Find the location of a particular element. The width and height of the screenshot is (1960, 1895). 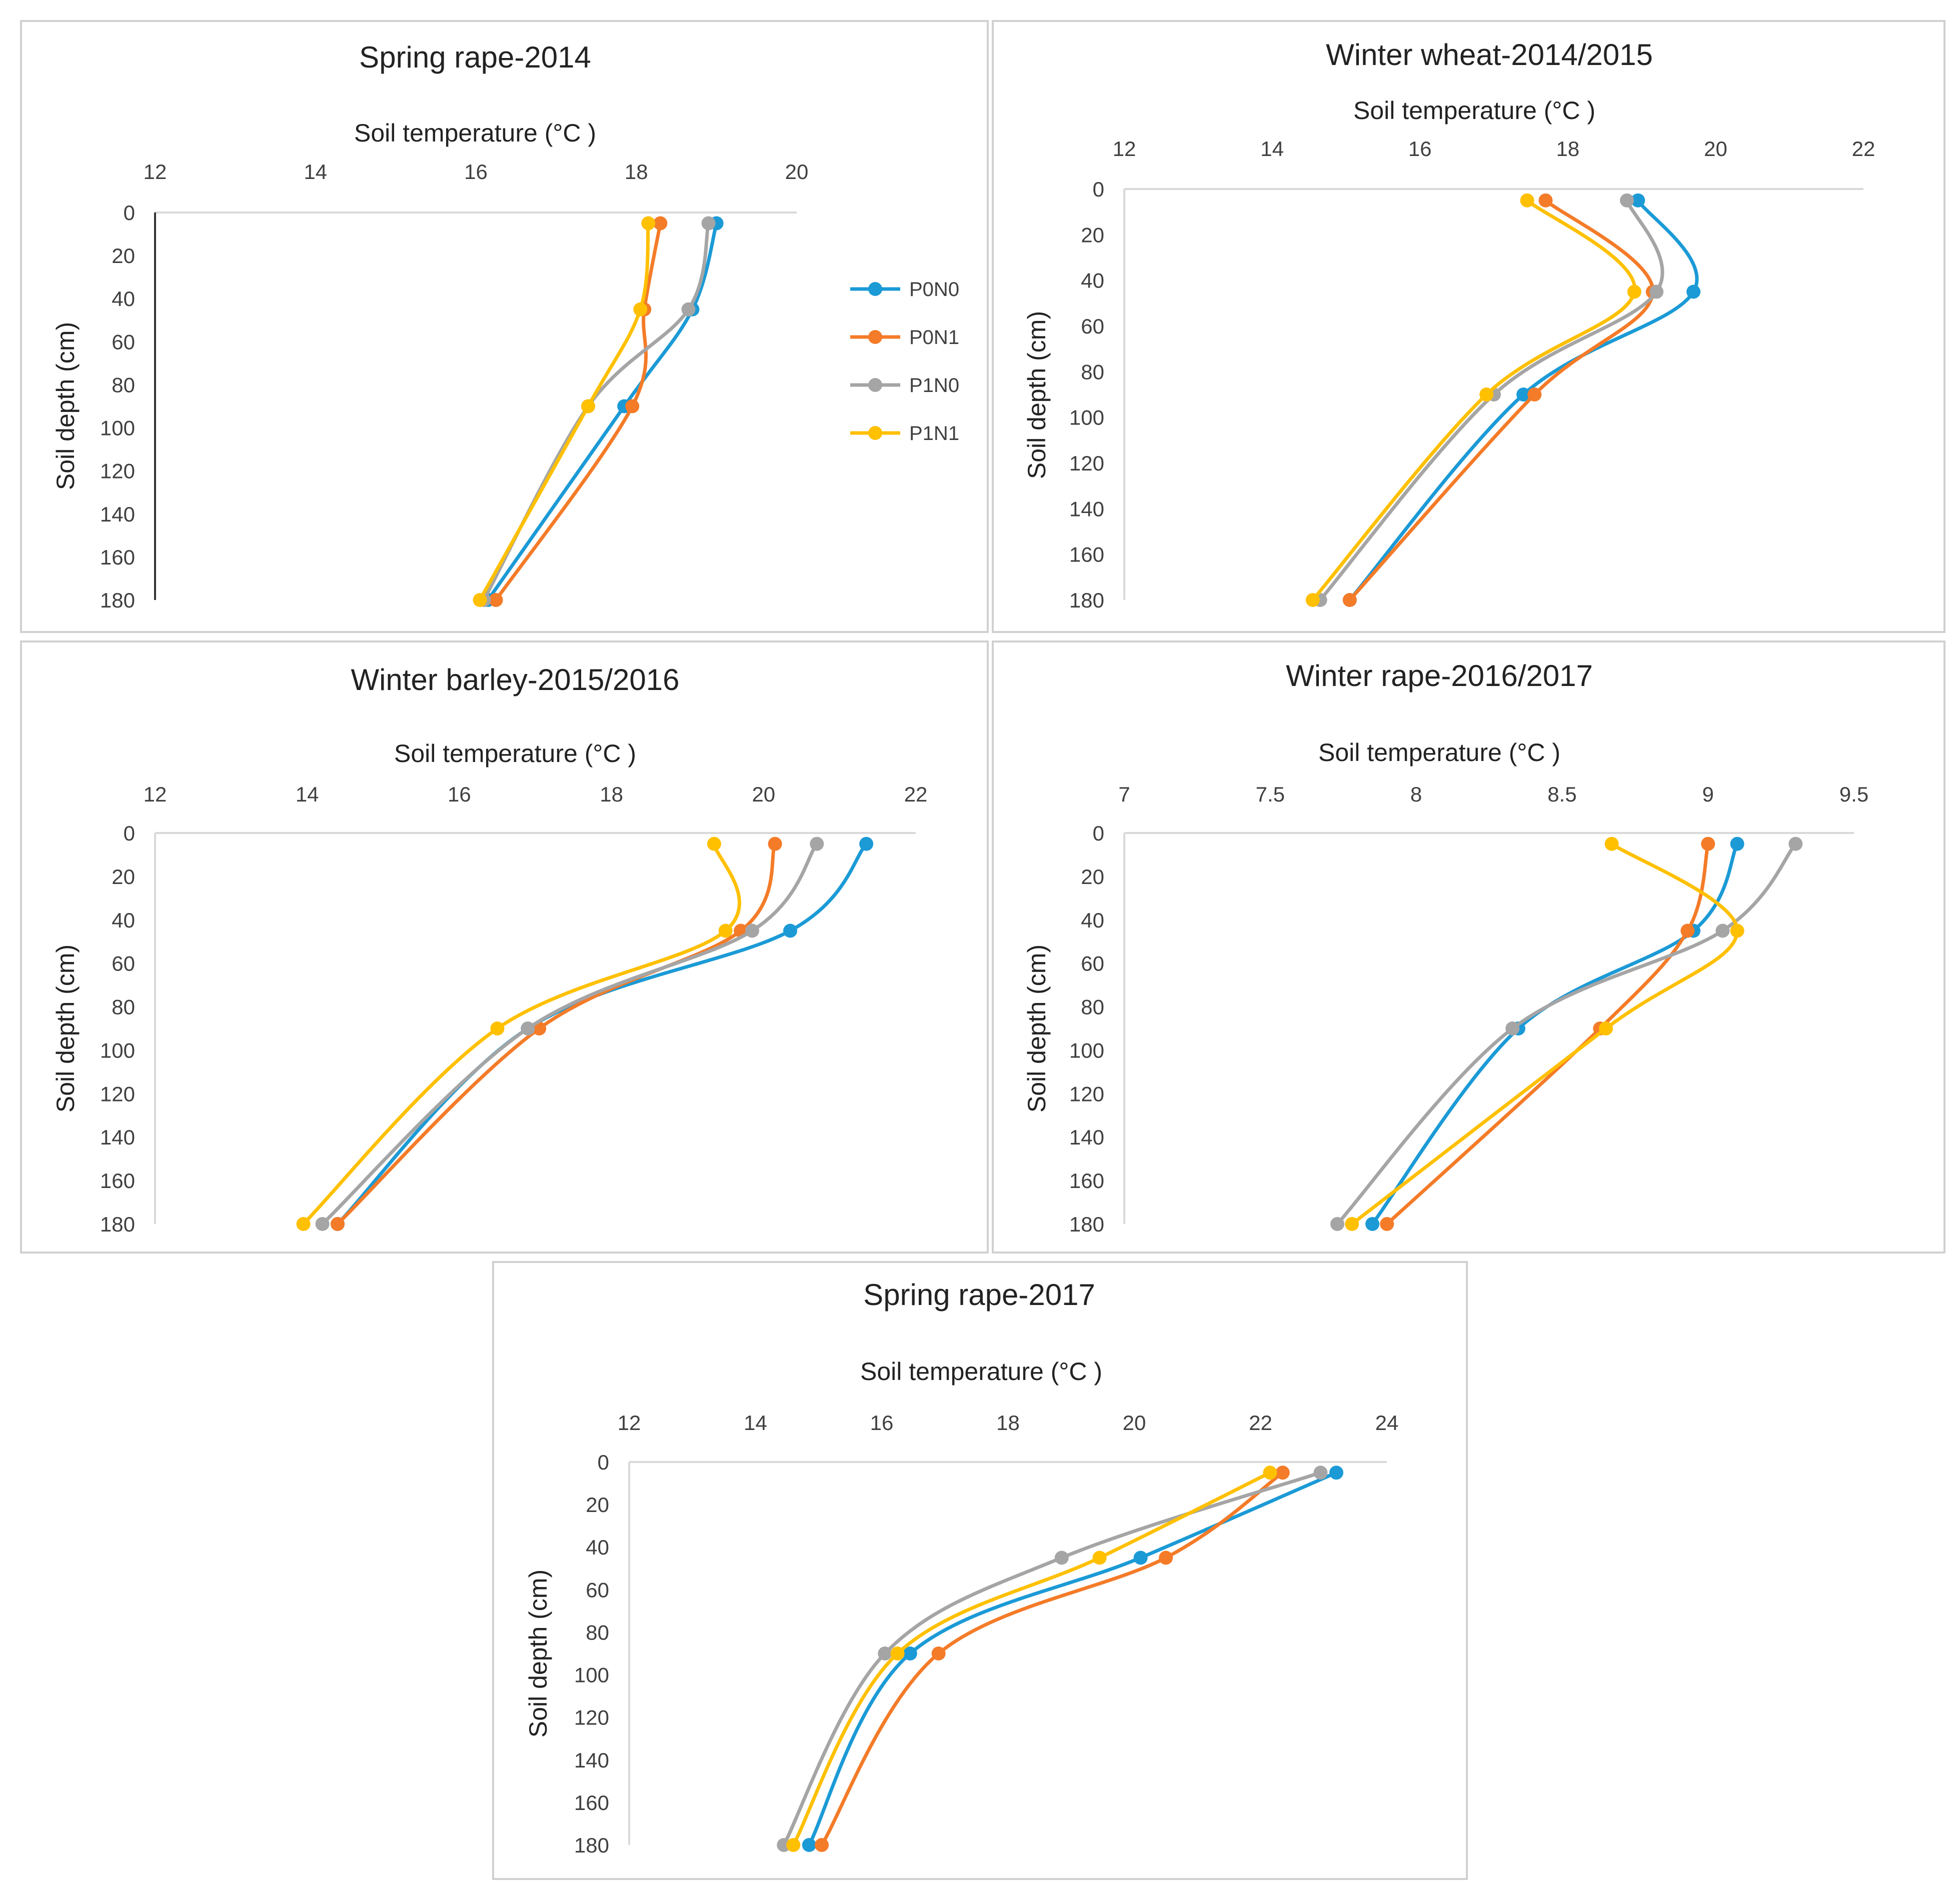

chart-title: Winter barley-2015/2016 is located at coordinates (515, 679).